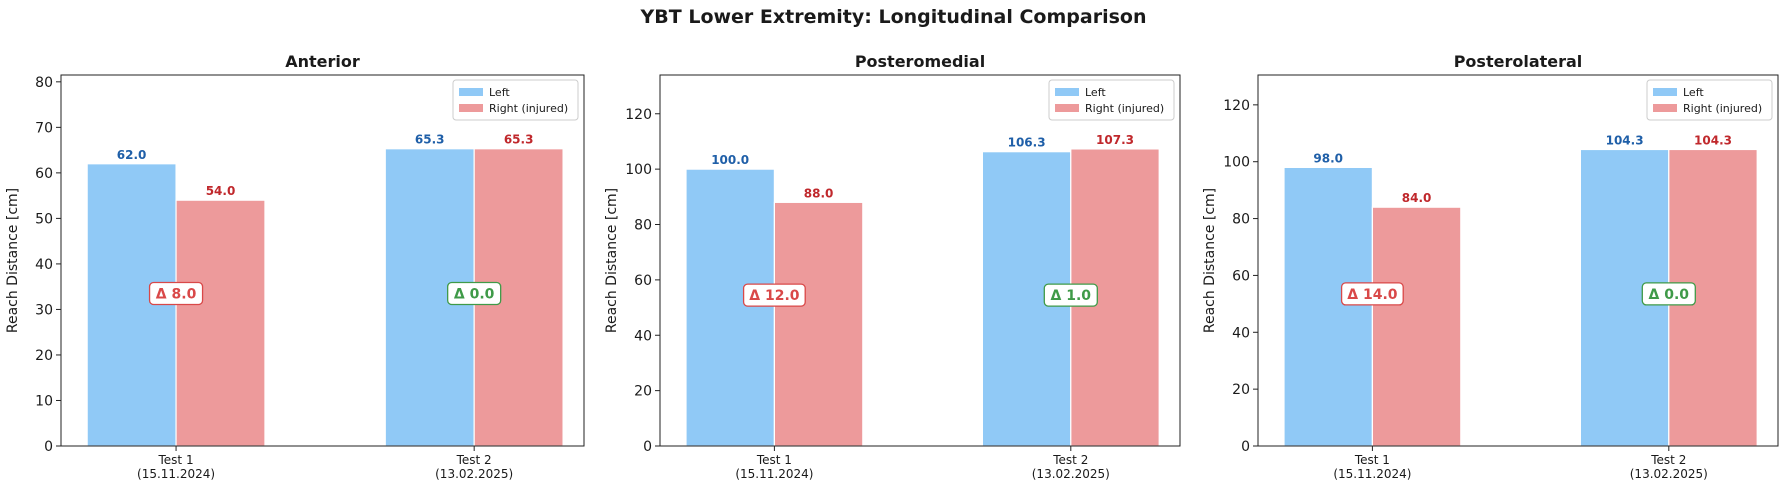  Describe the element at coordinates (44, 219) in the screenshot. I see `y-tick-label: 50` at that location.